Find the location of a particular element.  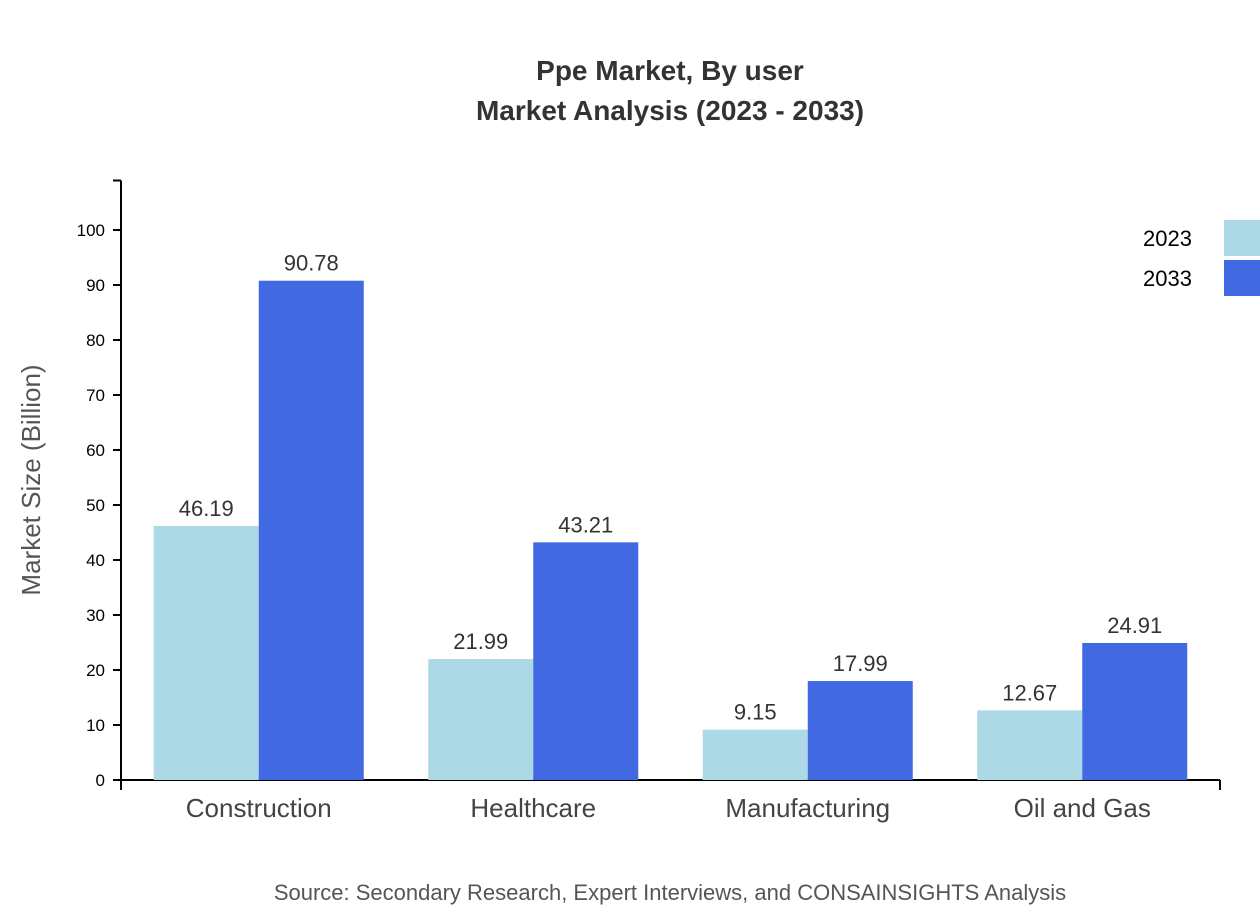

data-label: 43.21 is located at coordinates (585, 524).